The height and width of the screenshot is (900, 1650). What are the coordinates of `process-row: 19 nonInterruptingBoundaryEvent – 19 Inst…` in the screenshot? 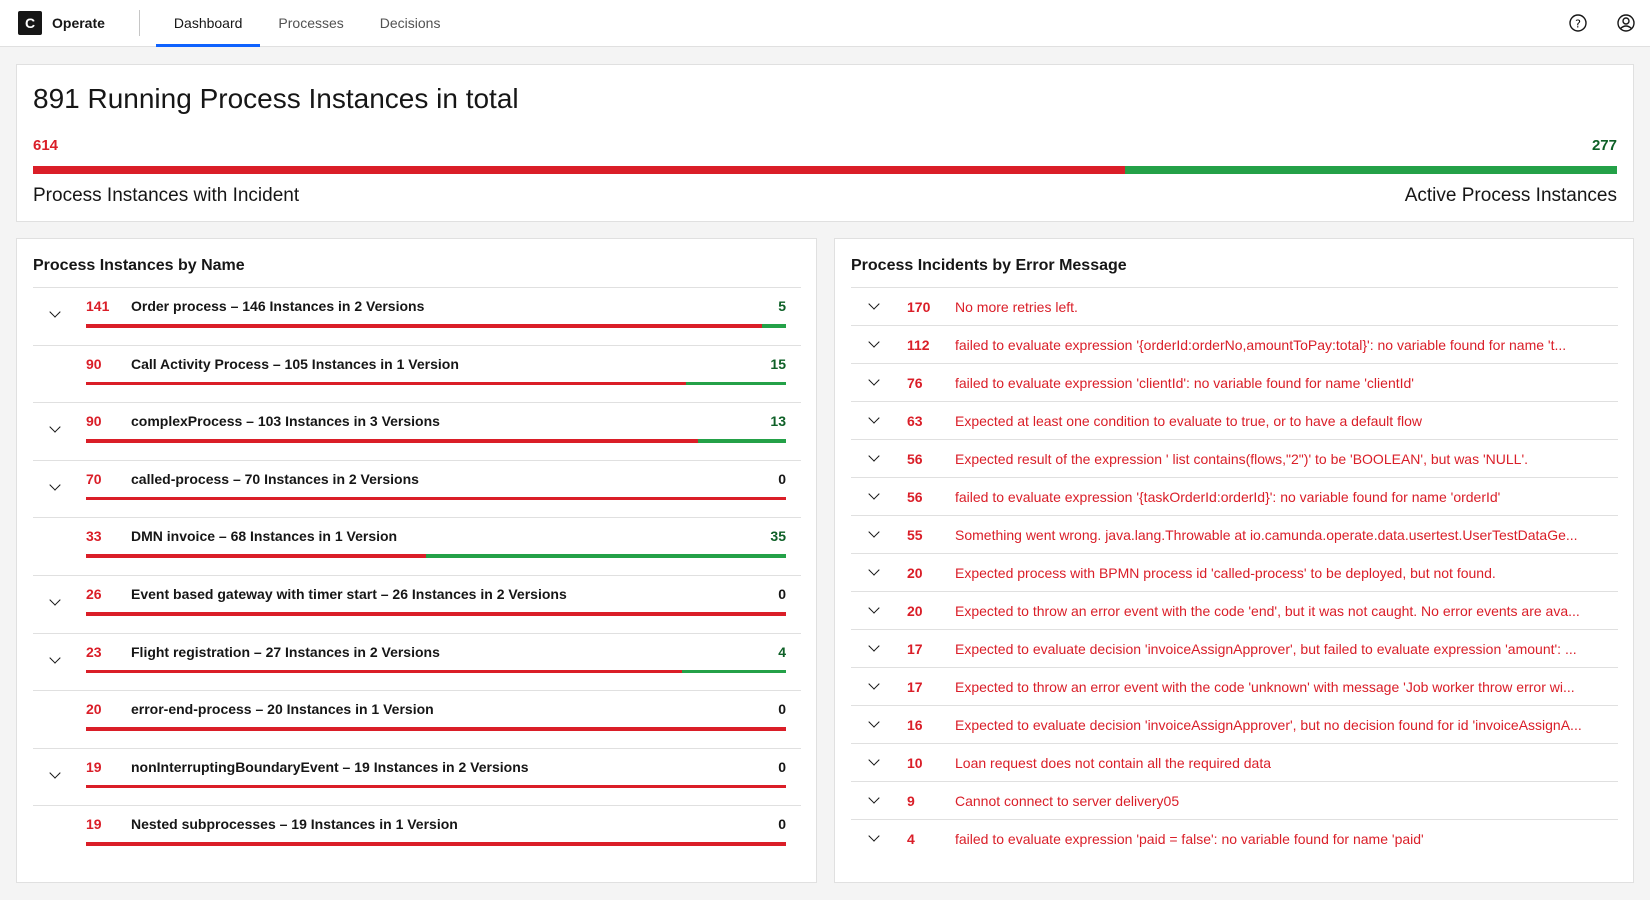 It's located at (417, 776).